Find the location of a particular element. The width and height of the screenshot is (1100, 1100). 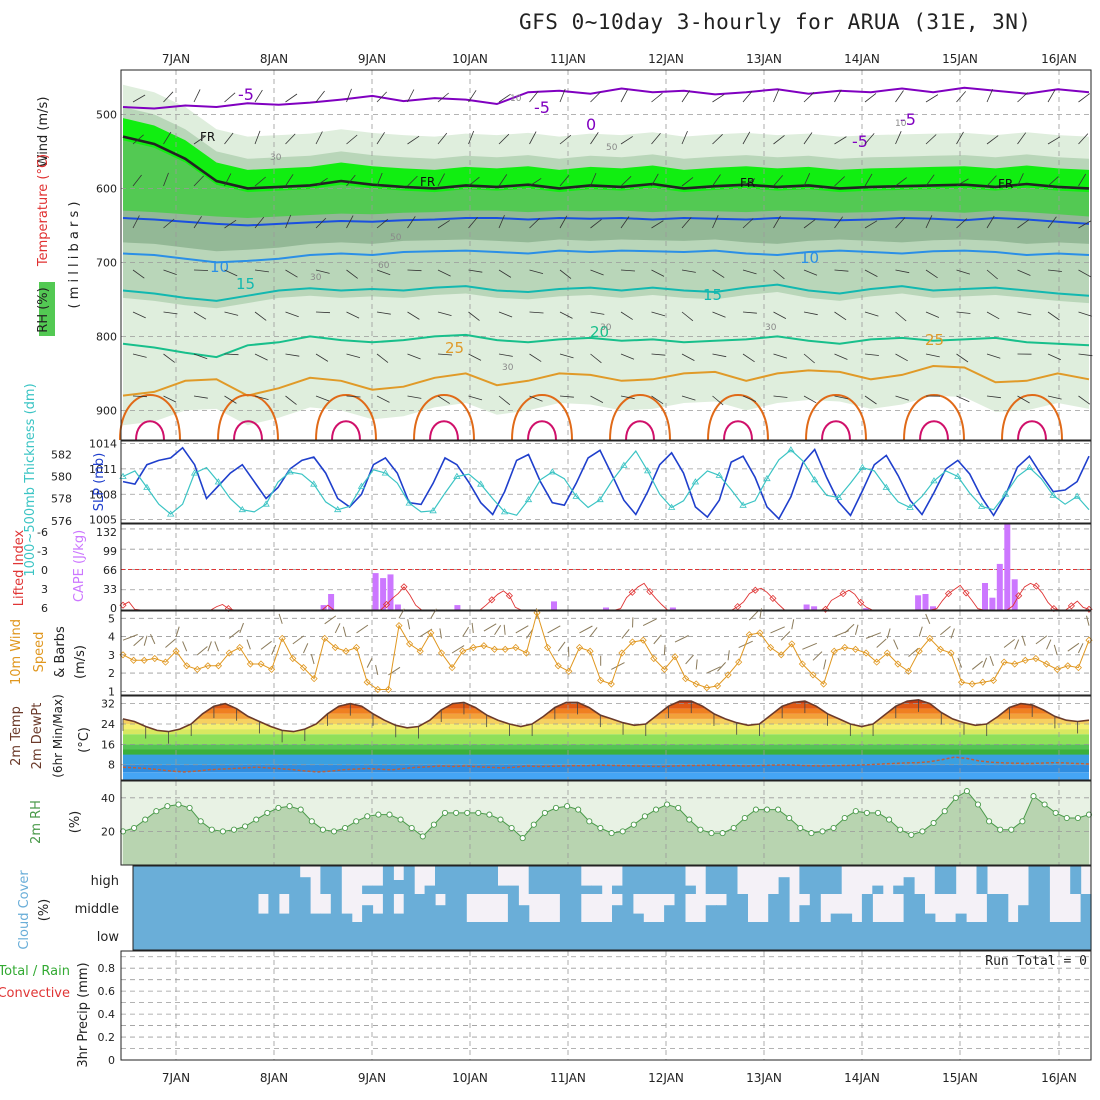

pressure-tick: 900 is located at coordinates (106, 410).